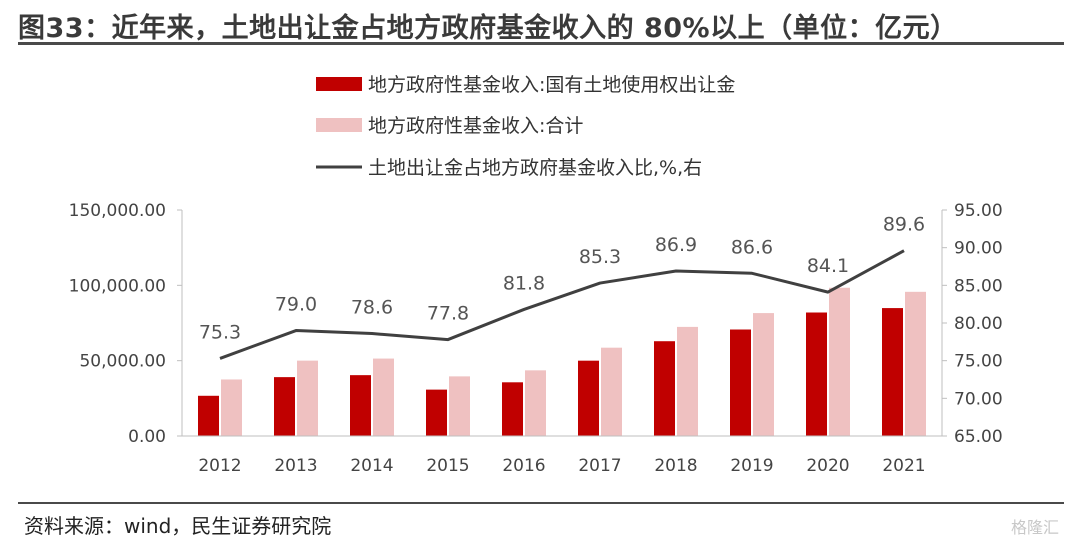 The height and width of the screenshot is (548, 1069). Describe the element at coordinates (978, 437) in the screenshot. I see `right-tick-label: 65.00` at that location.